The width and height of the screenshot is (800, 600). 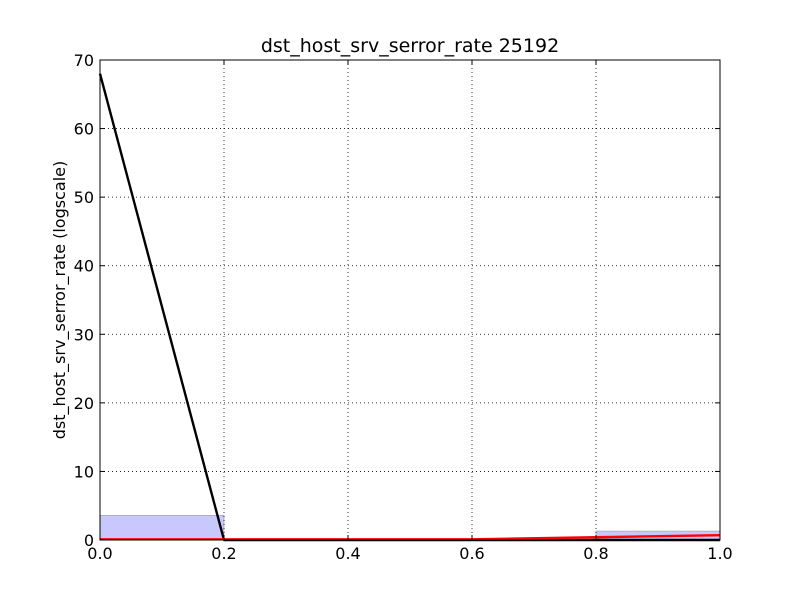 What do you see at coordinates (84, 471) in the screenshot?
I see `y-tick-label-1: 10` at bounding box center [84, 471].